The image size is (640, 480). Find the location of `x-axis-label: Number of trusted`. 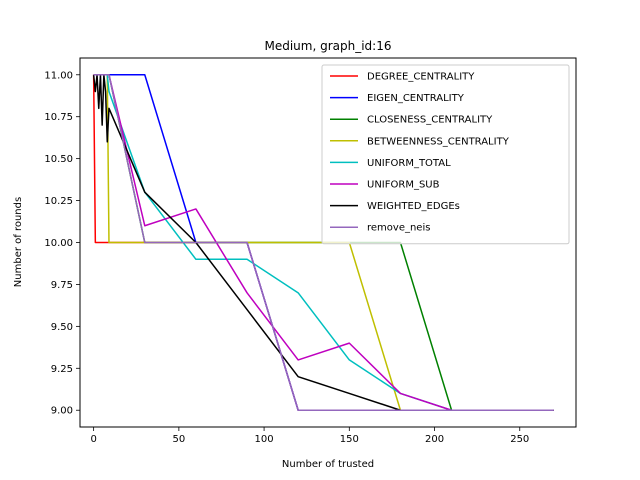

x-axis-label: Number of trusted is located at coordinates (328, 464).